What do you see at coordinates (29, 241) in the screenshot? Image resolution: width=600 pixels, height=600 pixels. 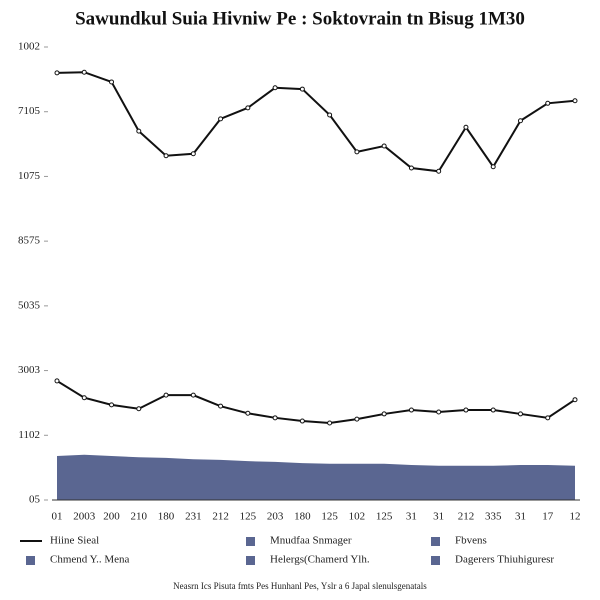 I see `y-tick-label: 8575` at bounding box center [29, 241].